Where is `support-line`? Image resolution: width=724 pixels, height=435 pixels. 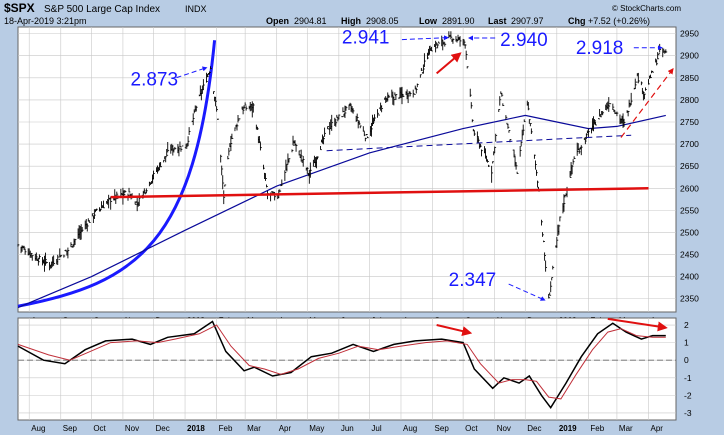 support-line is located at coordinates (379, 193).